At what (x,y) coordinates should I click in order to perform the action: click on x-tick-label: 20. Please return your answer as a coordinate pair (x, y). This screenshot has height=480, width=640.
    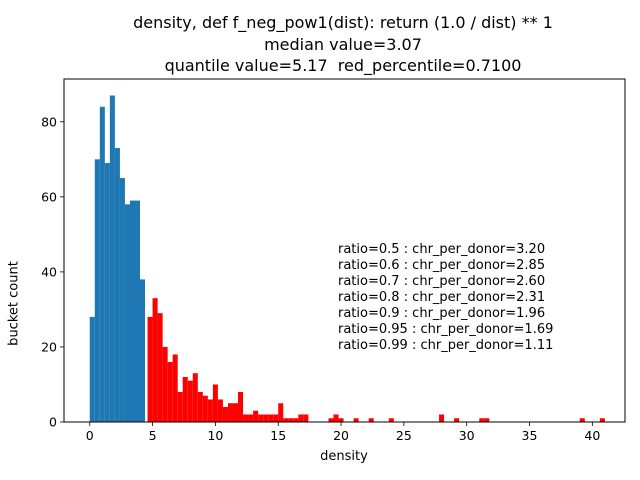
    Looking at the image, I should click on (341, 435).